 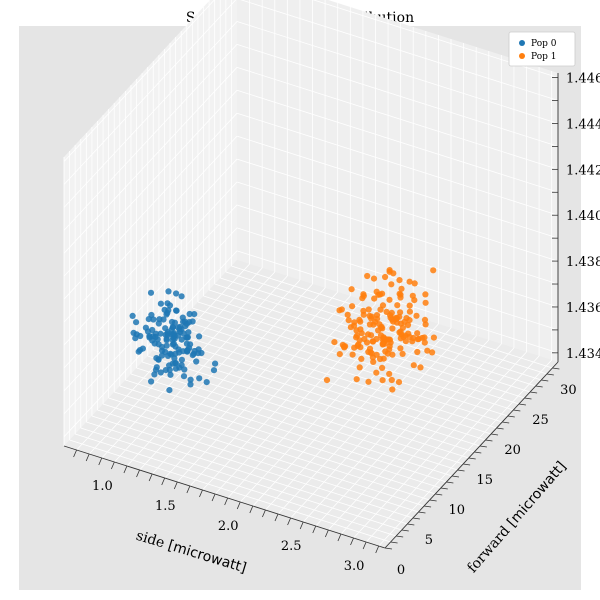 I want to click on legend-box, so click(x=542, y=49).